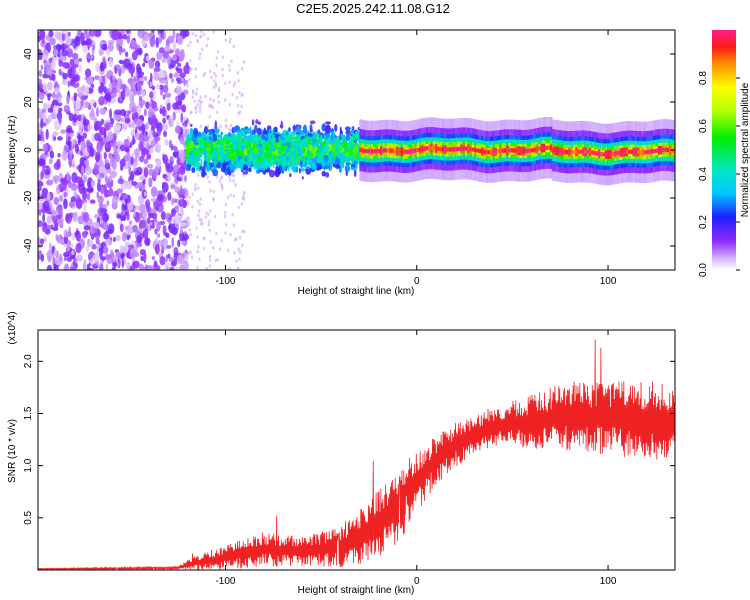  I want to click on spectrogram-region-onset, so click(273, 149).